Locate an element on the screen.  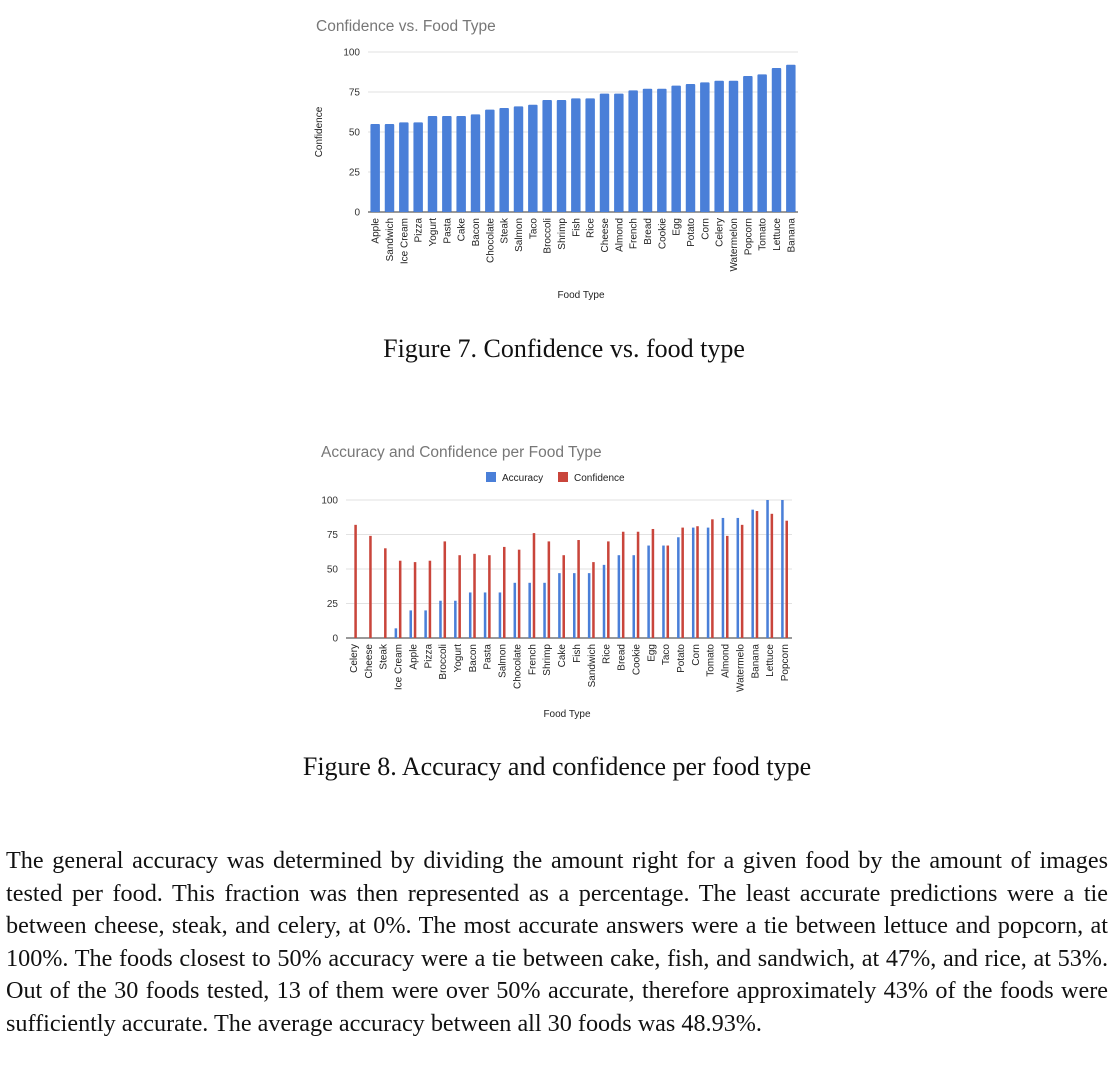
x-tick-label: Bacon is located at coordinates (473, 658).